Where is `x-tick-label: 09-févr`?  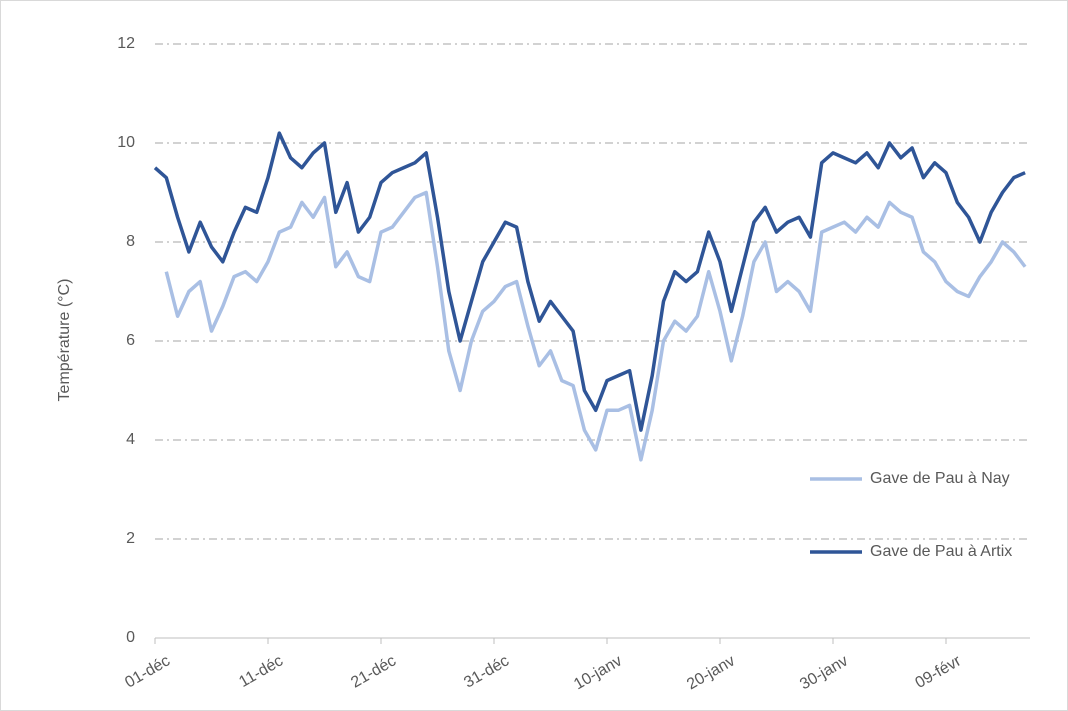
x-tick-label: 09-févr is located at coordinates (938, 672).